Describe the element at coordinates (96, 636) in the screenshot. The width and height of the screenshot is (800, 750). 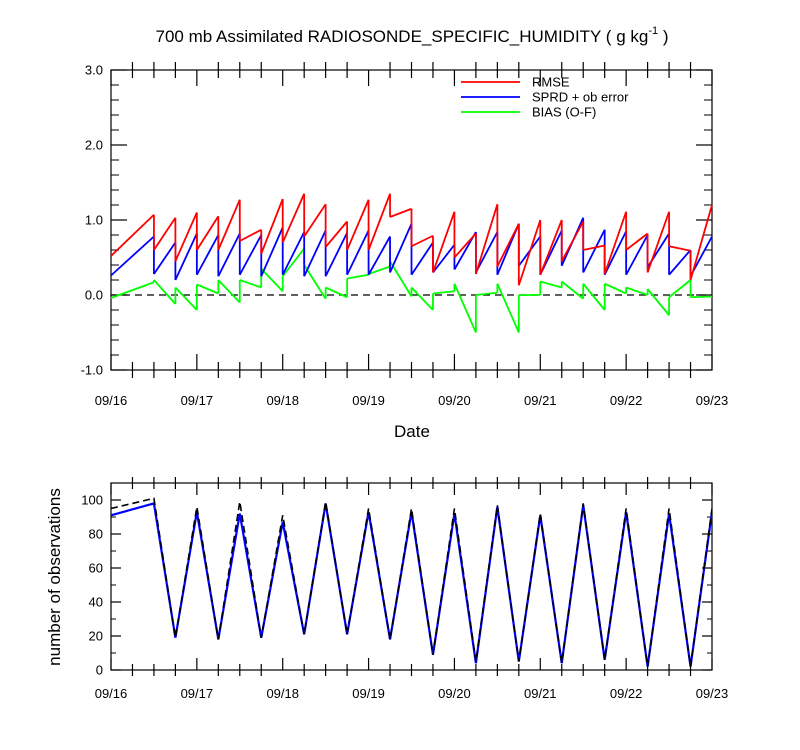
I see `y-tick-label: 20` at that location.